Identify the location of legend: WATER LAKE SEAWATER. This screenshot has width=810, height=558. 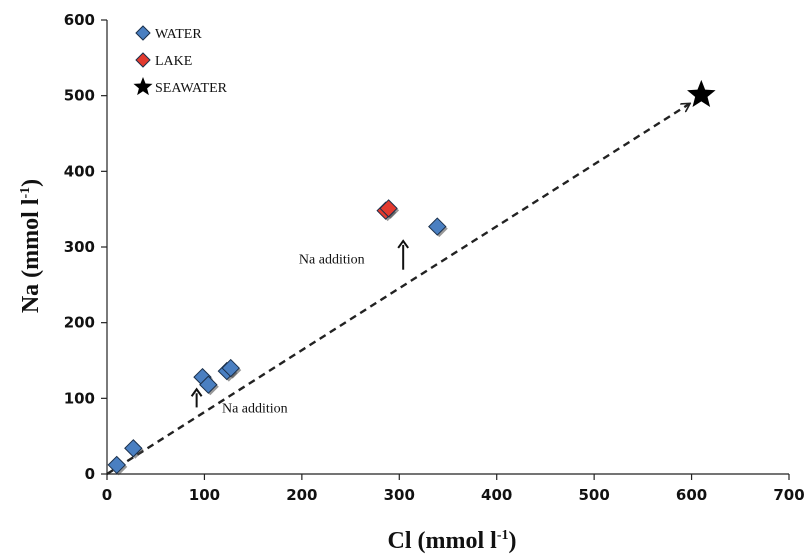
(180, 60).